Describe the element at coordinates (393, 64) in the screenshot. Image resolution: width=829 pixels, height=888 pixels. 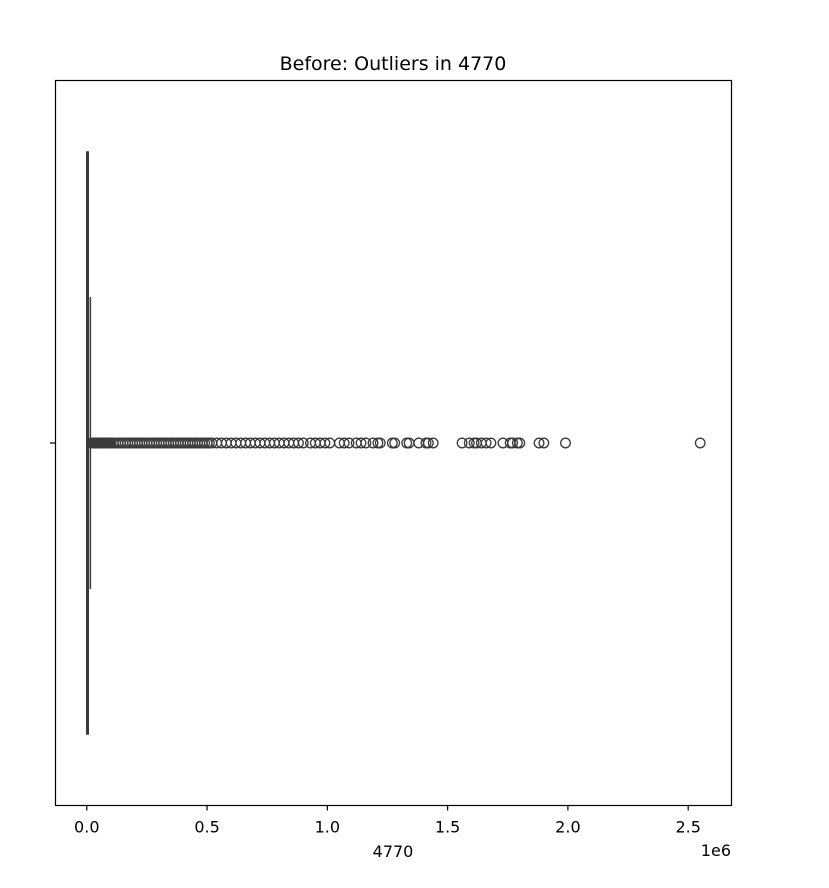
I see `chart-title: Before: Outliers in 4770` at that location.